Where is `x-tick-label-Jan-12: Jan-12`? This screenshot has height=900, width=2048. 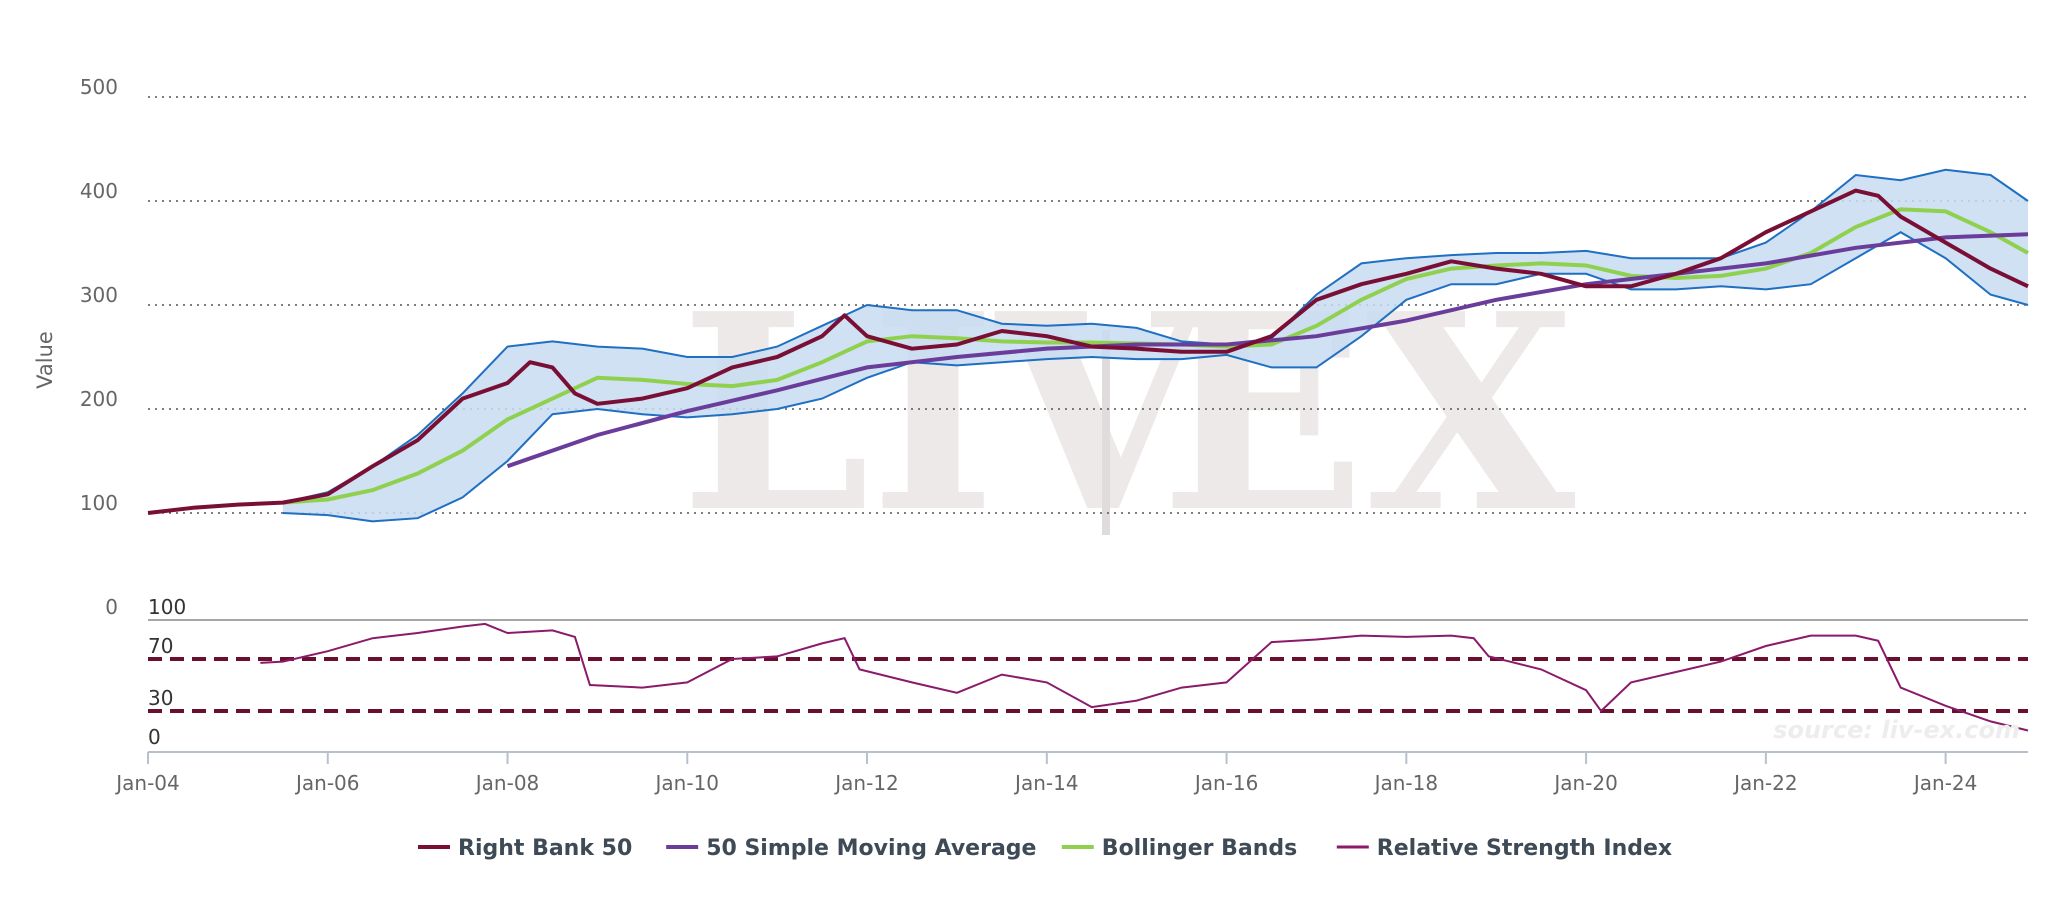
x-tick-label-Jan-12: Jan-12 is located at coordinates (866, 783).